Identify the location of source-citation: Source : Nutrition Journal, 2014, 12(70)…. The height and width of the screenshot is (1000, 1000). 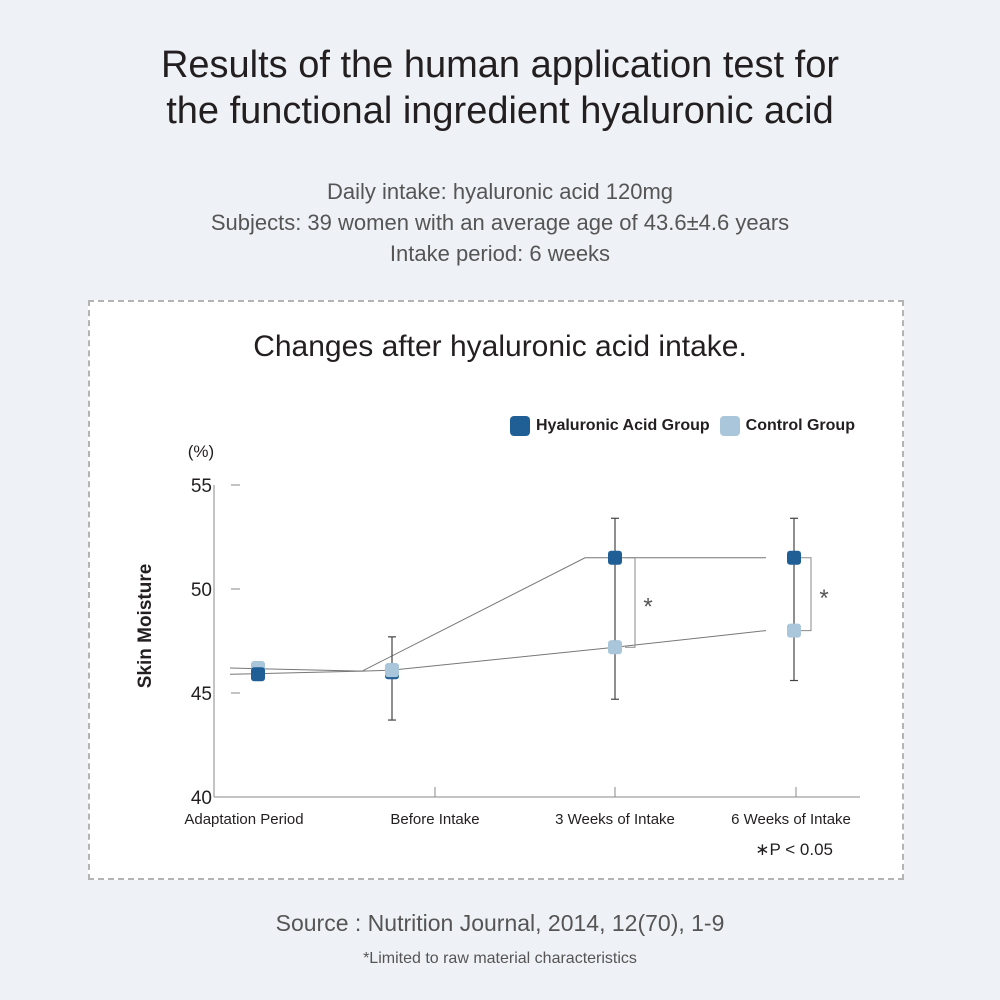
(500, 923).